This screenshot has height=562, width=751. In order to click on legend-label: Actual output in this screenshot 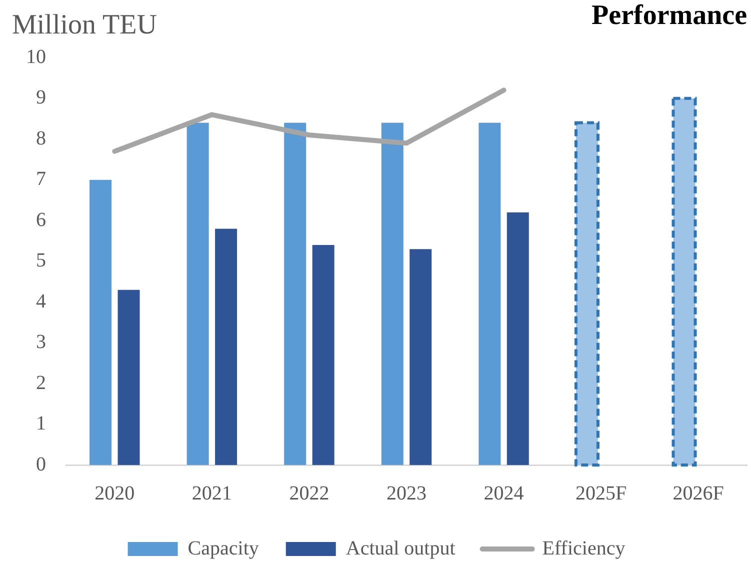, I will do `click(401, 548)`.